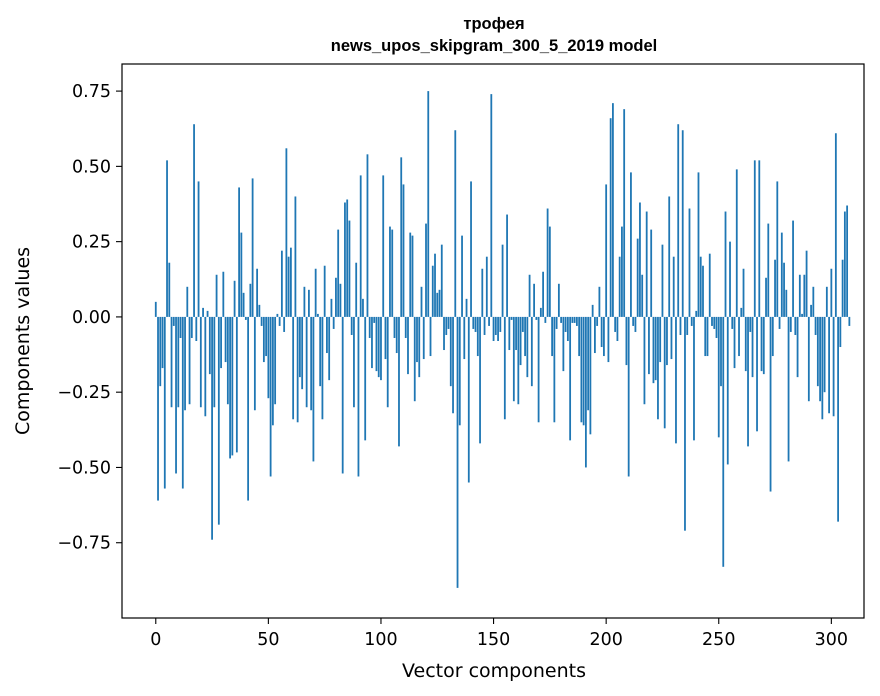 Image resolution: width=880 pixels, height=696 pixels. Describe the element at coordinates (91, 167) in the screenshot. I see `y-tick-label: 0.50` at that location.